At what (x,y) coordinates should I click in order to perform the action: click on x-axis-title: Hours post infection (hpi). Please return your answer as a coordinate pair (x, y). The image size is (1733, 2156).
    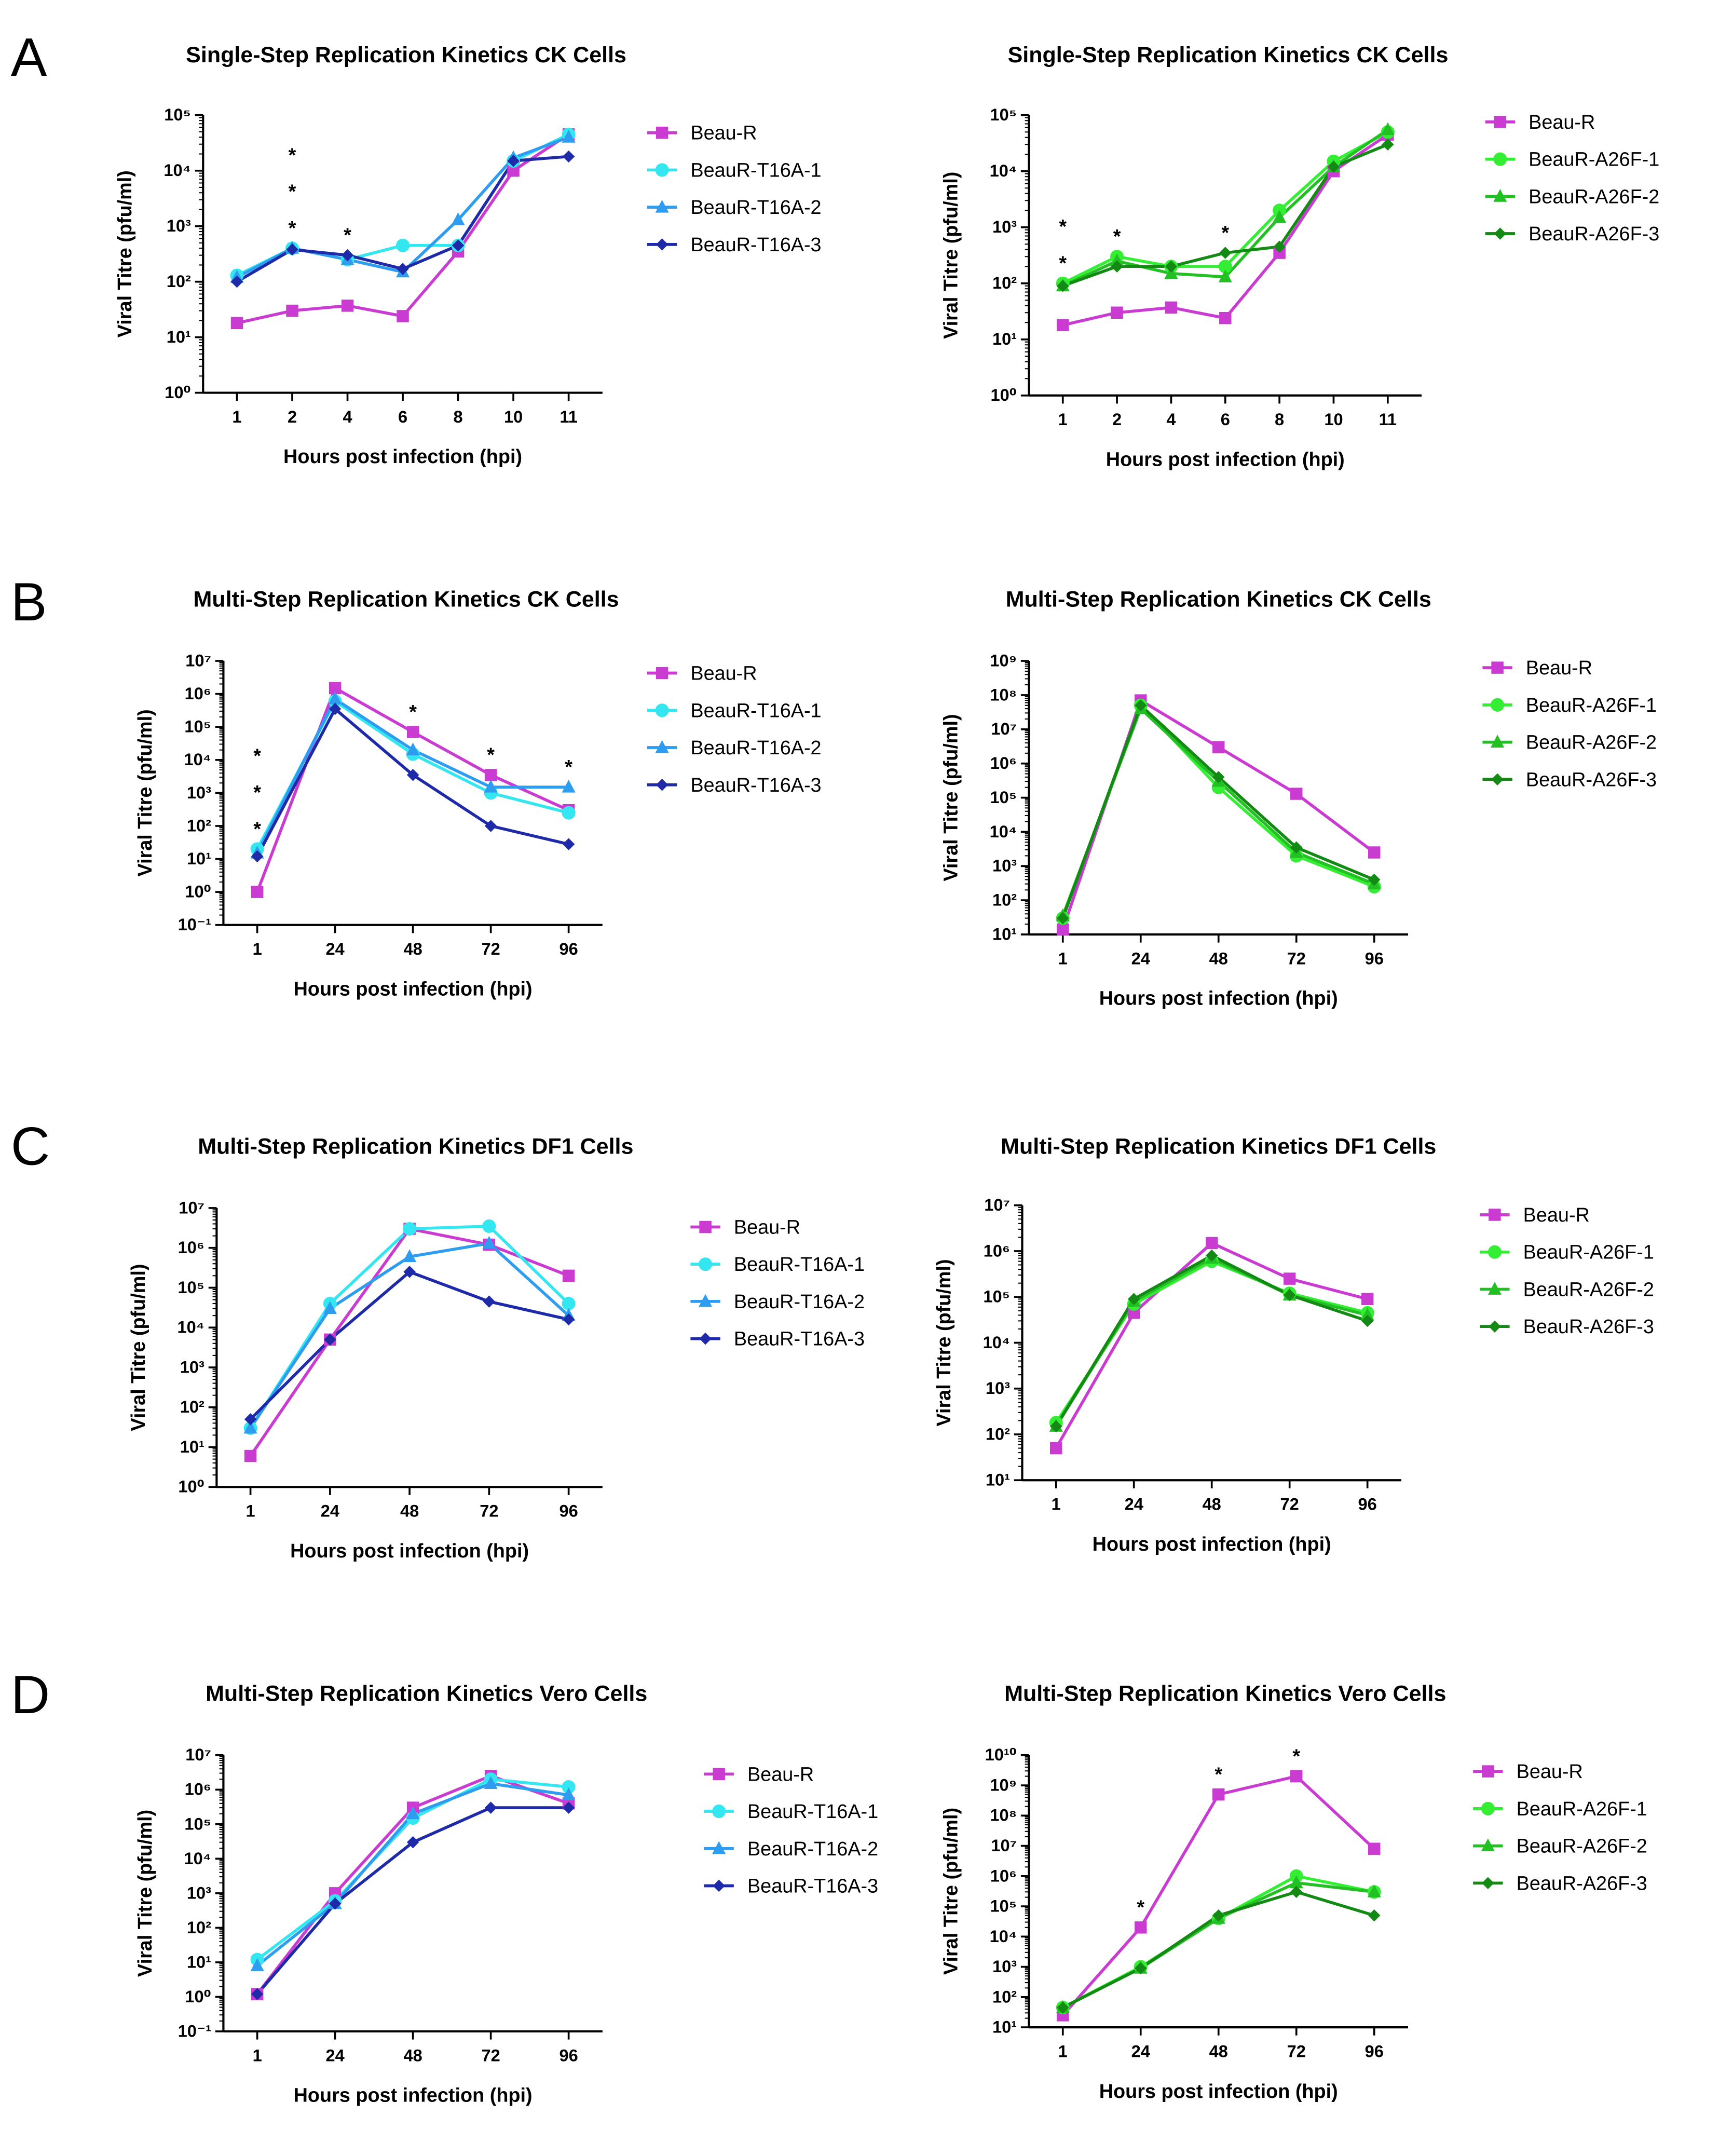
    Looking at the image, I should click on (1219, 2092).